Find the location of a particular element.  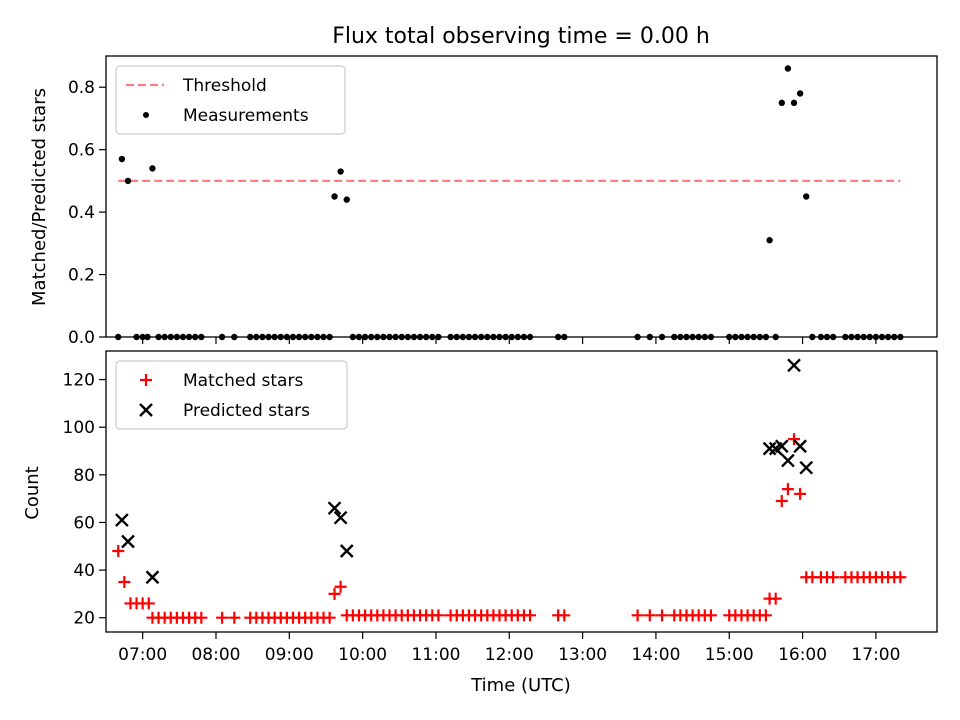

y-tick-label: 0.0 is located at coordinates (81, 338).